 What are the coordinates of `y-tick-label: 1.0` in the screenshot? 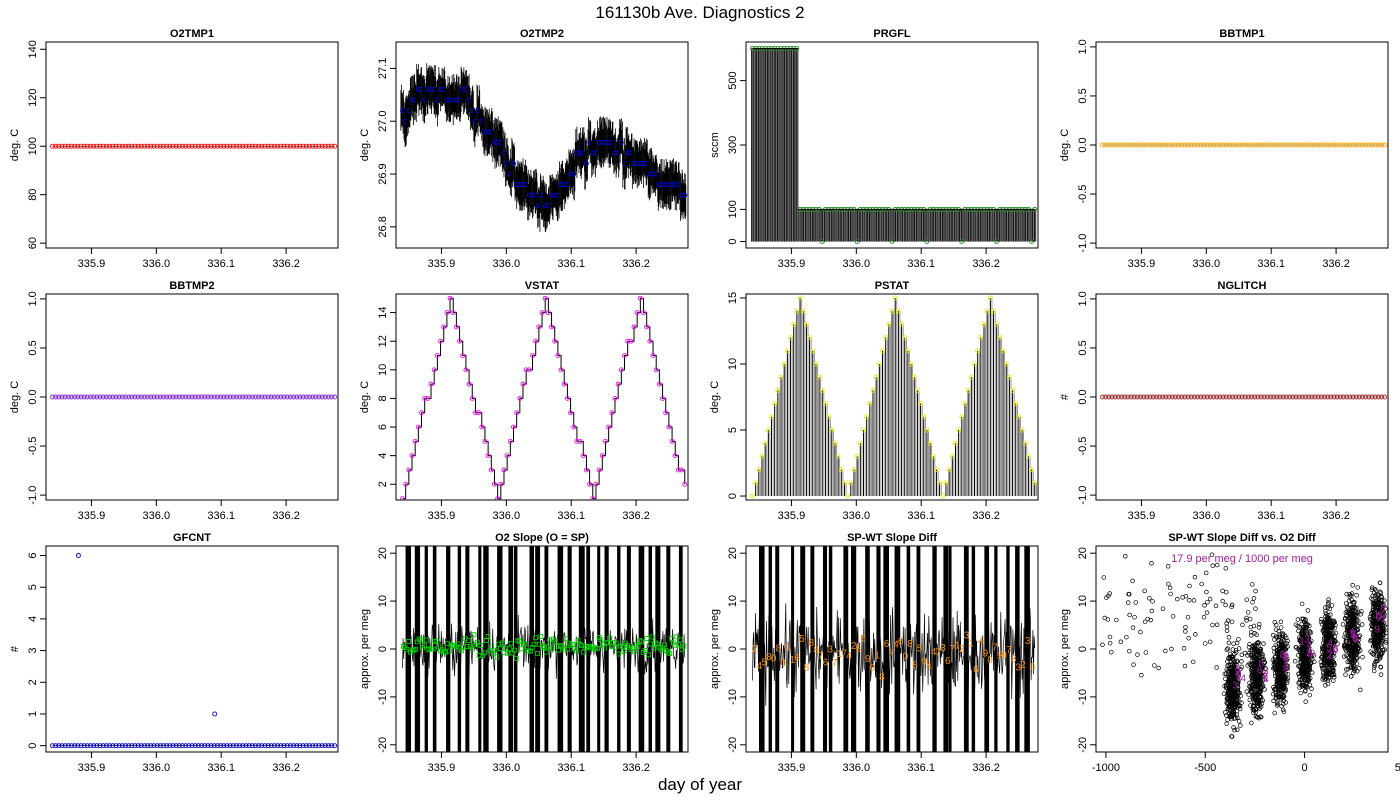 It's located at (1083, 298).